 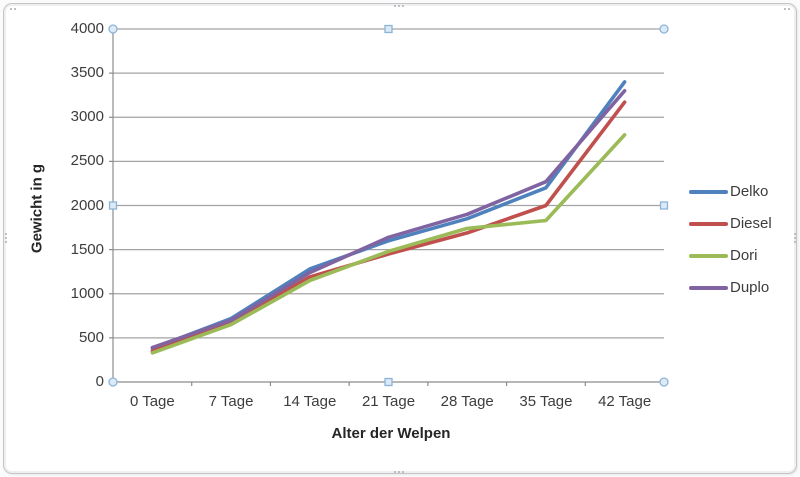 What do you see at coordinates (467, 401) in the screenshot?
I see `x-tick-label: 28 Tage` at bounding box center [467, 401].